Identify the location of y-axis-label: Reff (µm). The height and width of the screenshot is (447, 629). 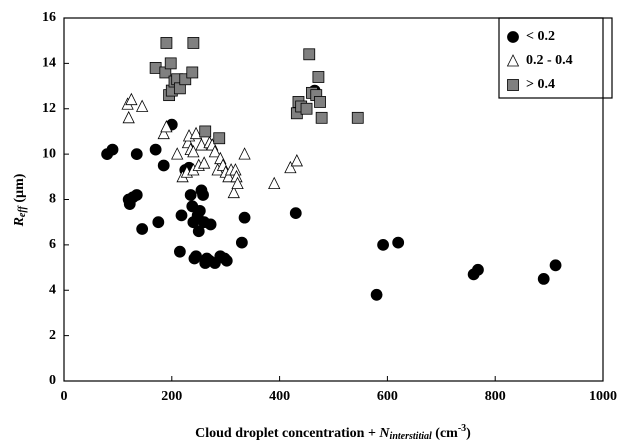
(20, 200).